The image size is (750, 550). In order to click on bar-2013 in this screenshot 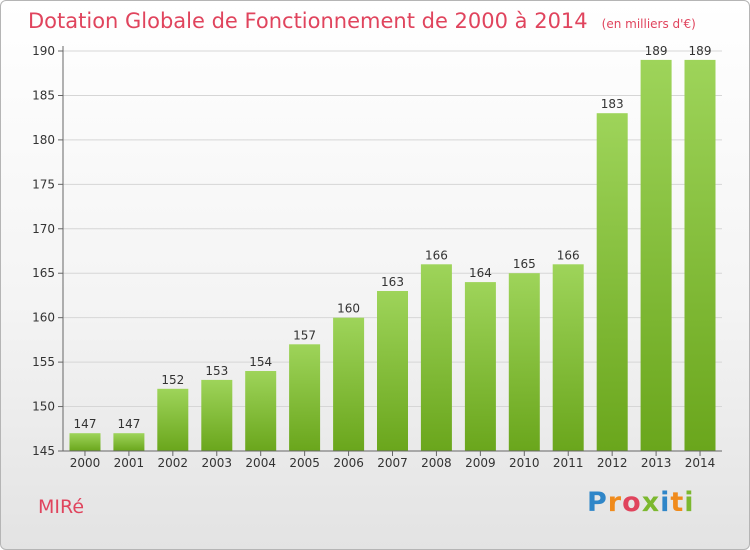, I will do `click(656, 255)`.